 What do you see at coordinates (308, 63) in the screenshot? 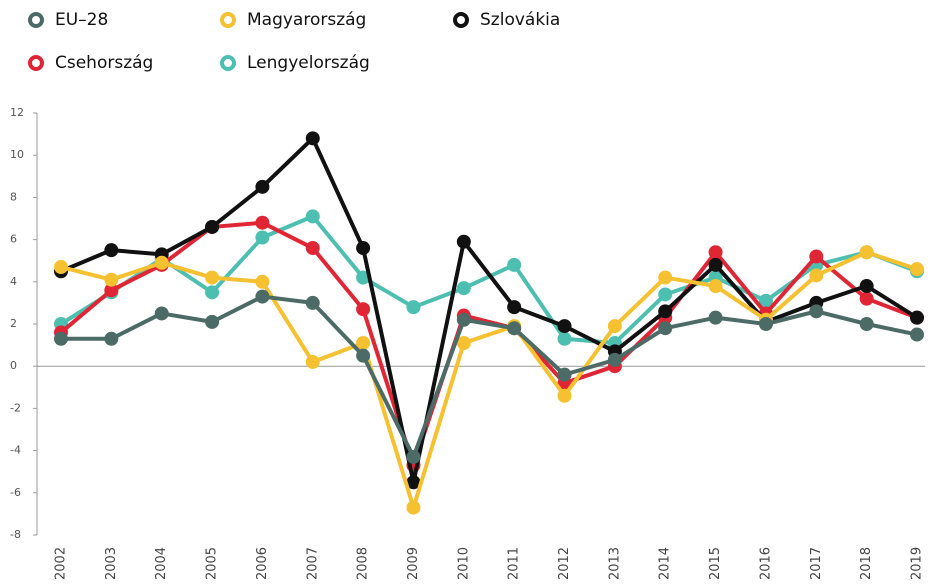
I see `legend-label: Lengyelország` at bounding box center [308, 63].